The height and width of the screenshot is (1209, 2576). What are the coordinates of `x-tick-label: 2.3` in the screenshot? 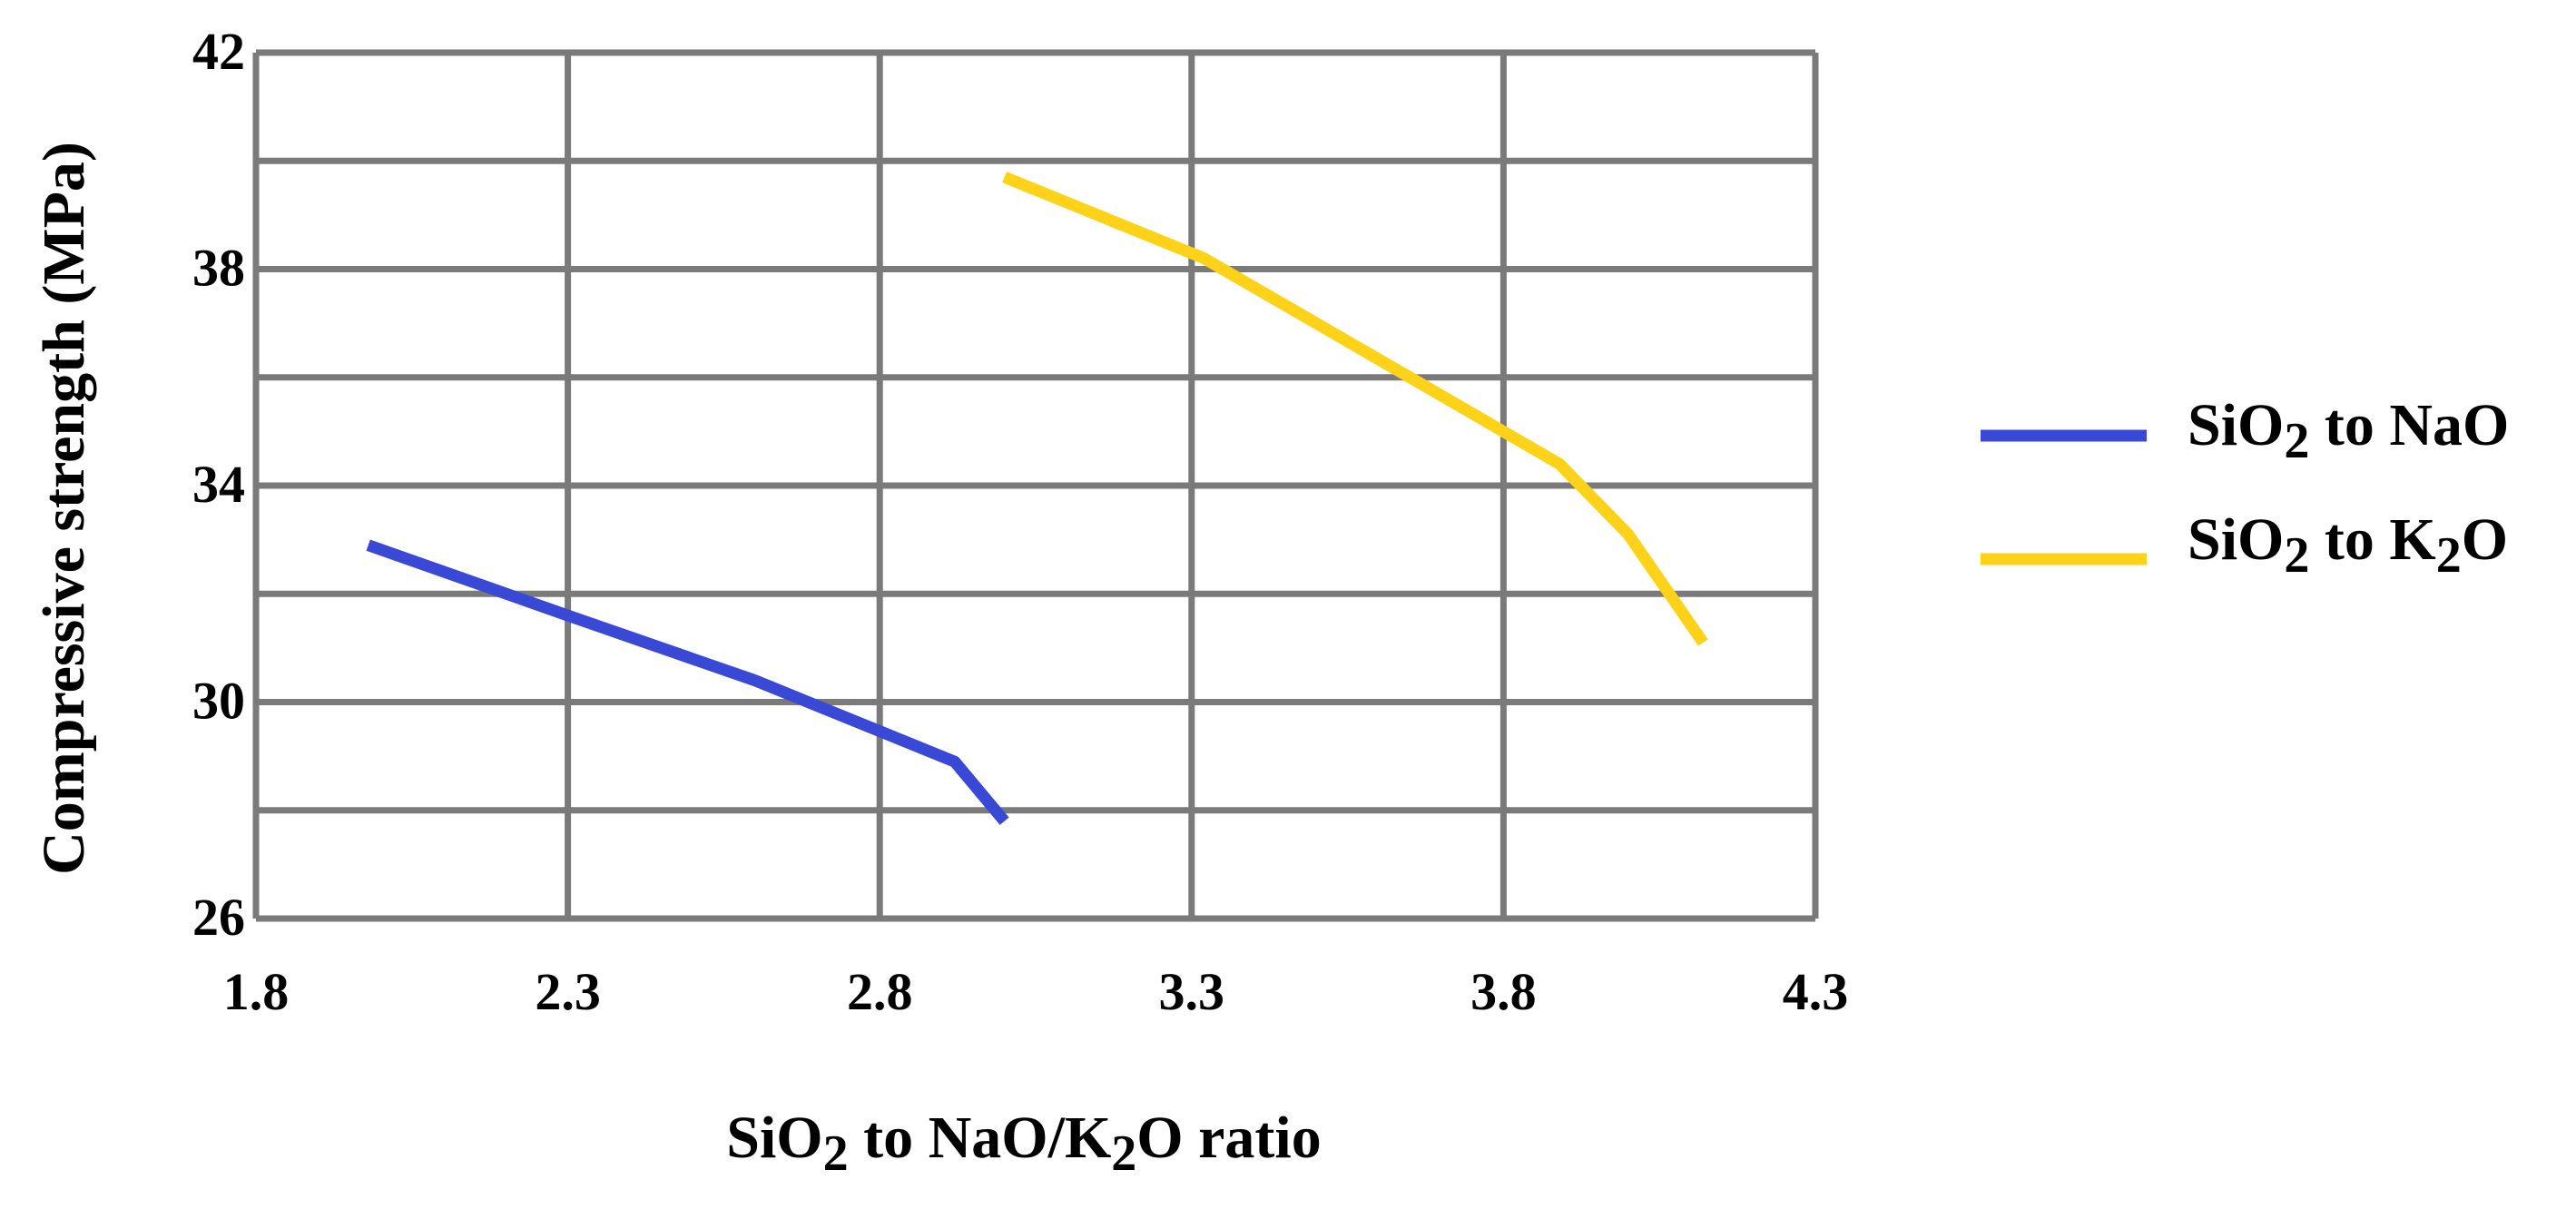 It's located at (568, 992).